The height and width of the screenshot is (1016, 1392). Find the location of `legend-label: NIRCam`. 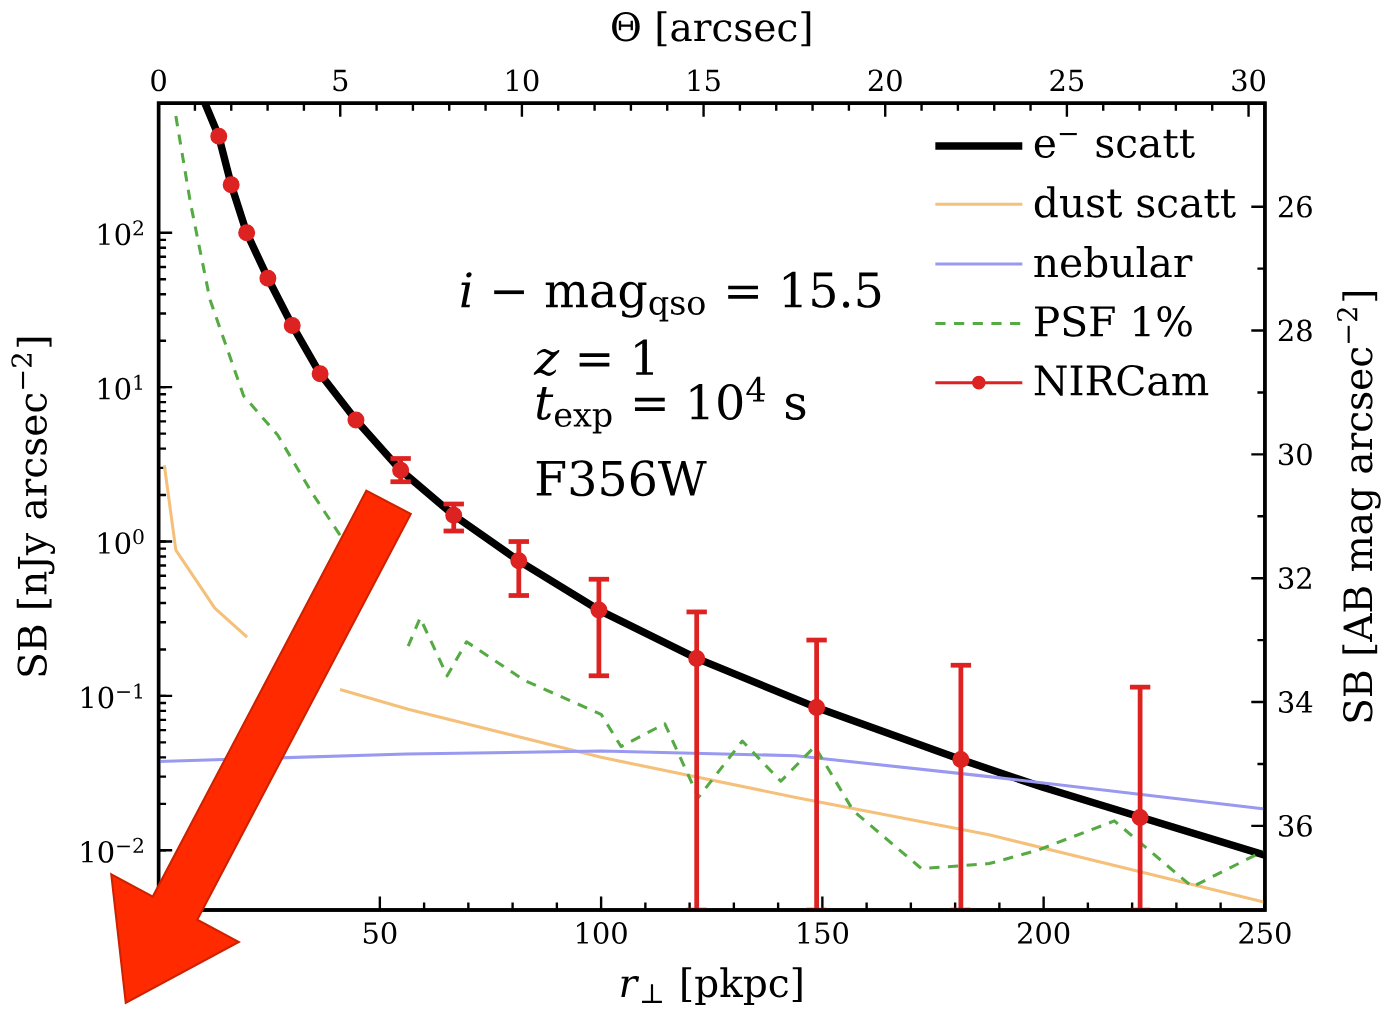

legend-label: NIRCam is located at coordinates (1121, 380).